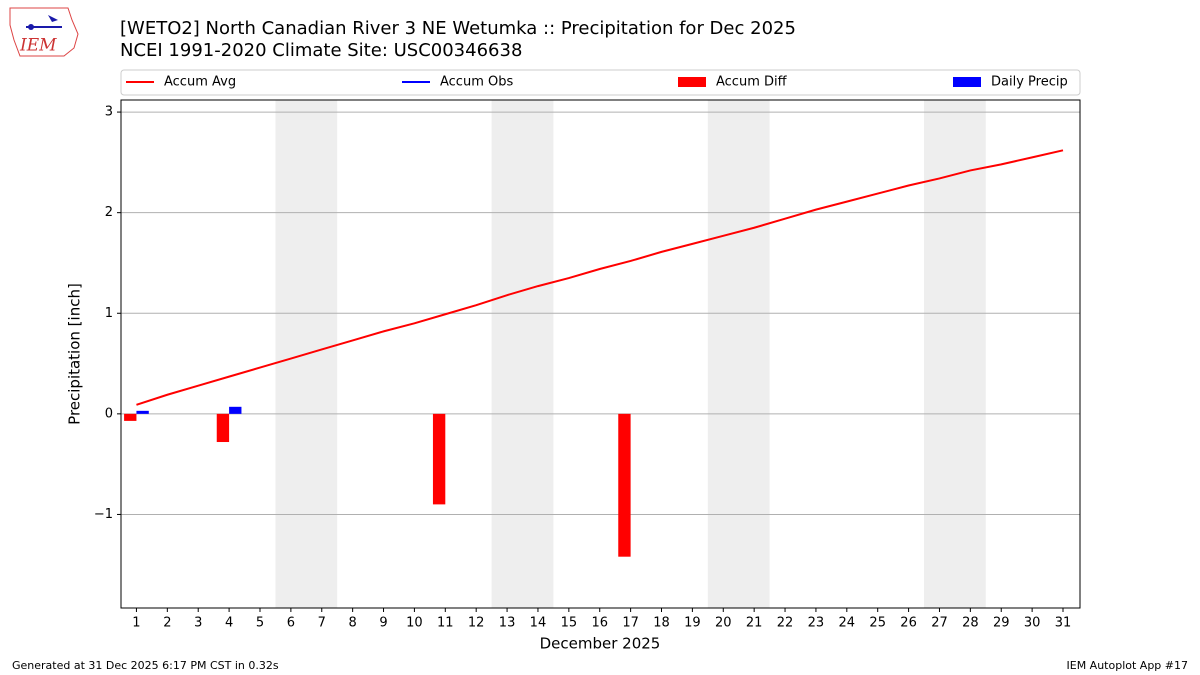  Describe the element at coordinates (103, 514) in the screenshot. I see `y-tick-label: −1` at that location.